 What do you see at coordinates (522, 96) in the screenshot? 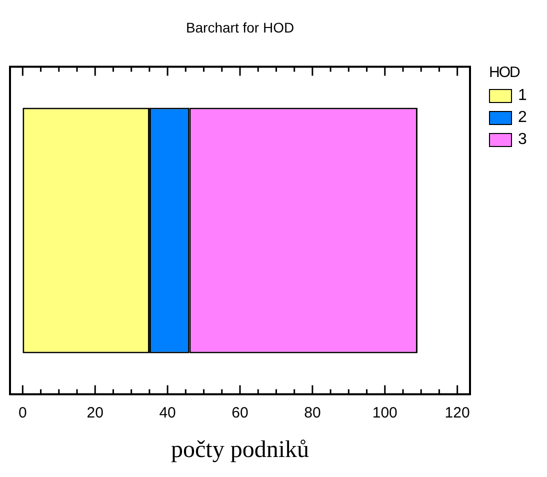
I see `legend-label: 1` at bounding box center [522, 96].